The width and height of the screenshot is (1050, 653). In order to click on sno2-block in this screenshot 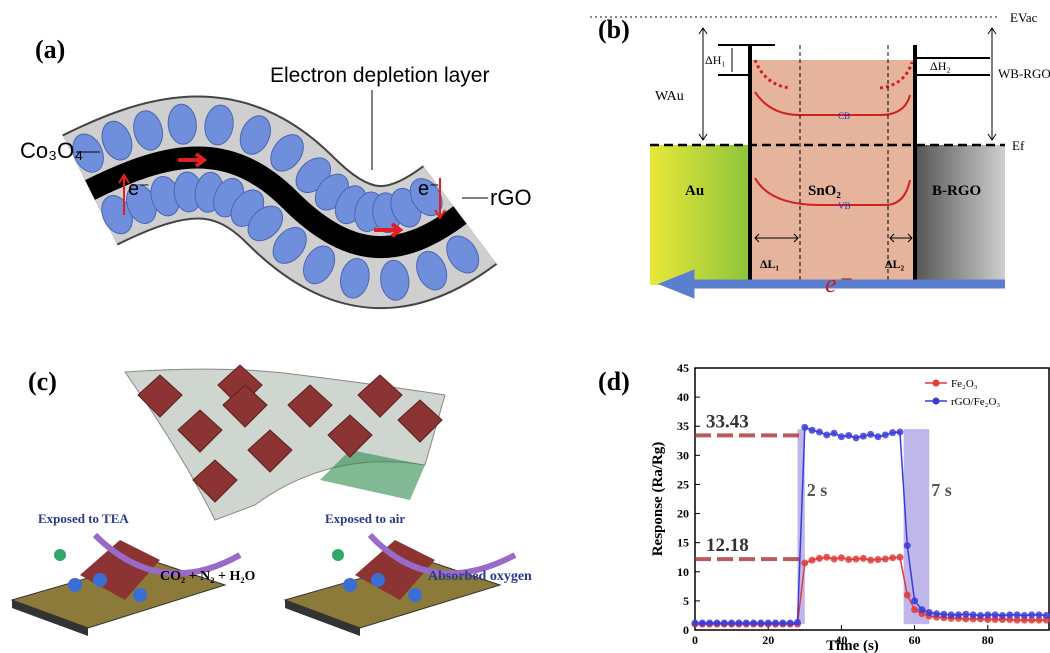, I will do `click(832, 172)`.